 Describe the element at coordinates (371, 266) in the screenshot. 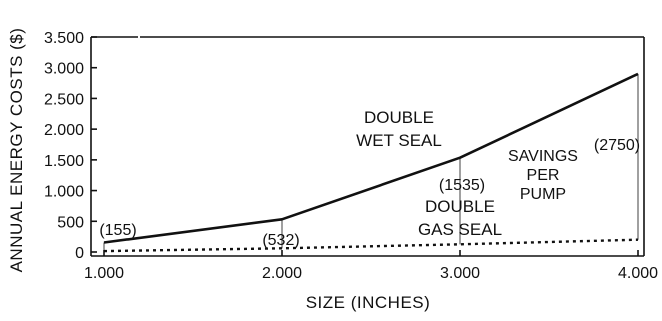

I see `x-axis-ticks: 1.000 2.000 3.000 4.000` at that location.